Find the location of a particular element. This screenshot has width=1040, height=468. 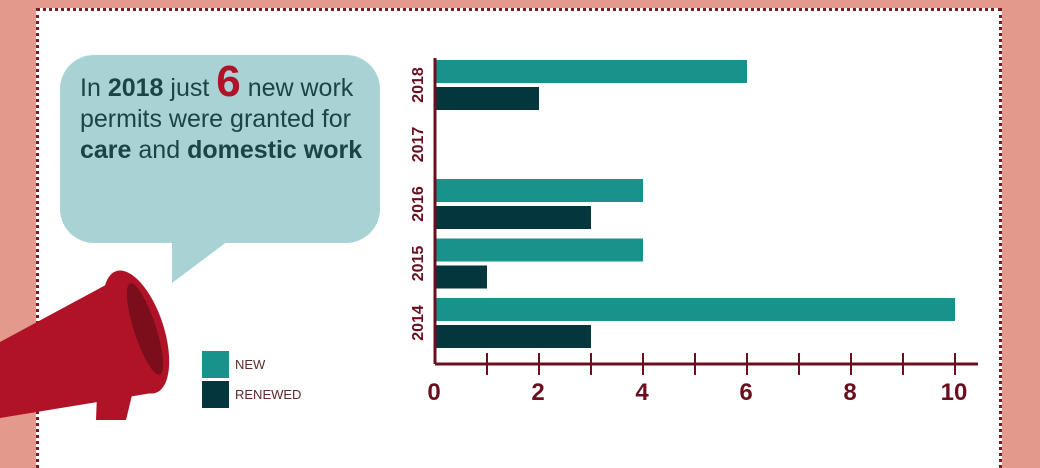

callout-bold-domestic: domestic work is located at coordinates (275, 150).